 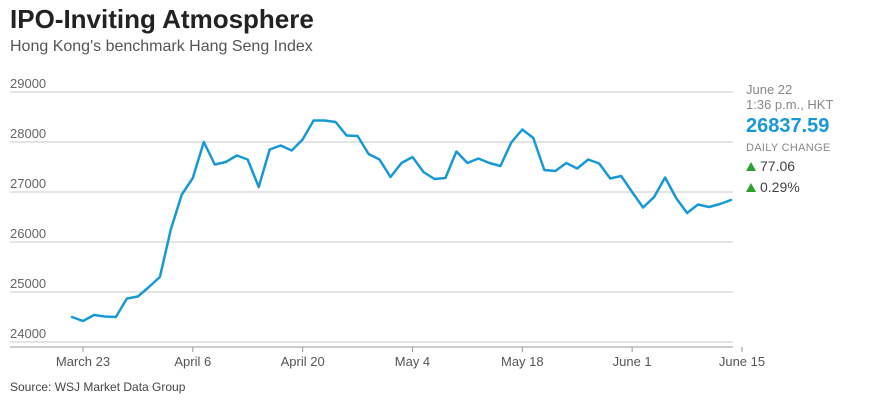 I want to click on y-tick-label: 25000, so click(x=28, y=283).